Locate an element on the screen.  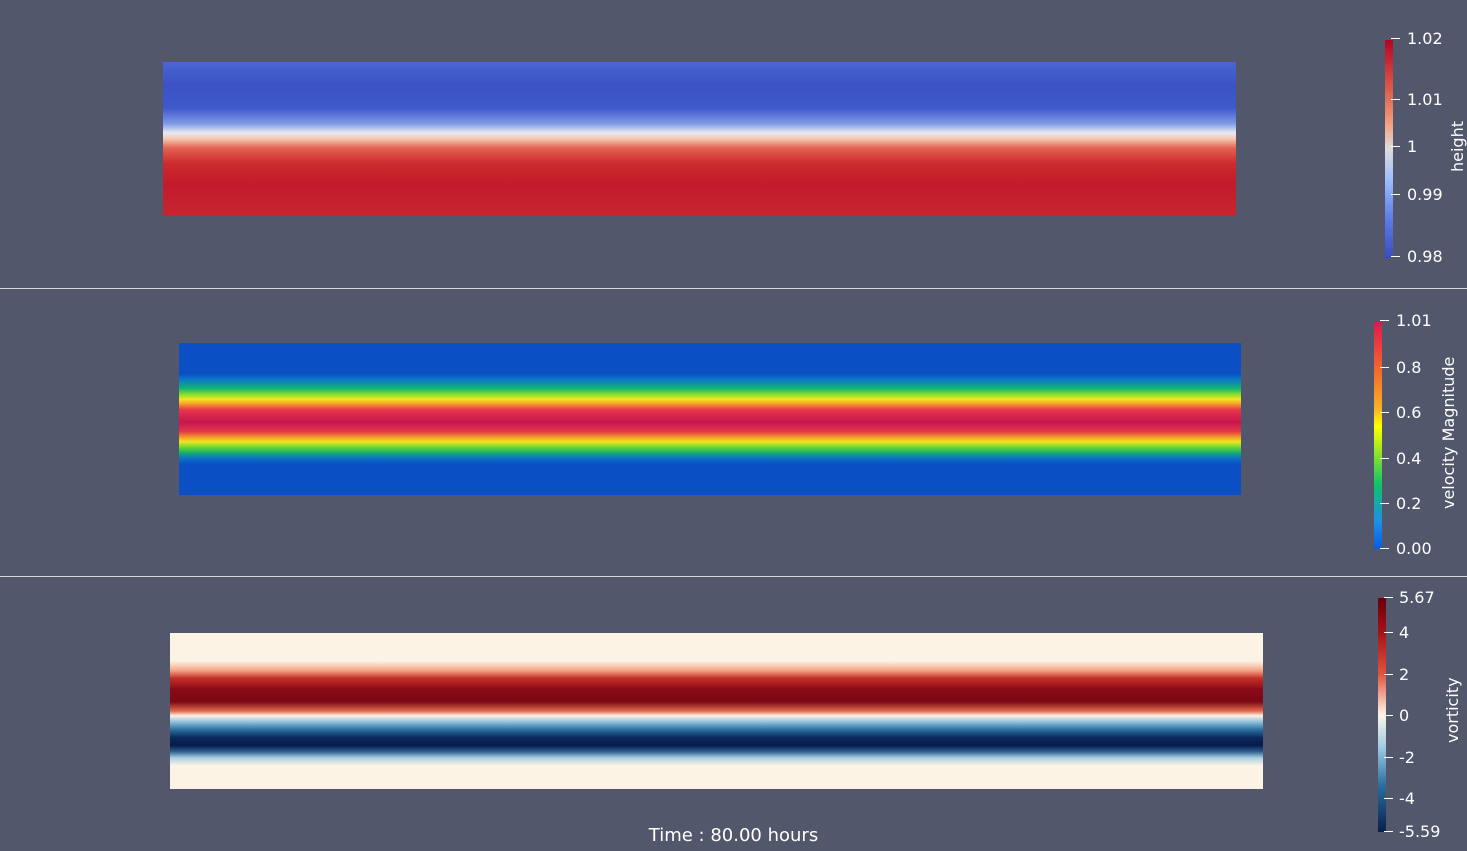
height-tick-label: 1 is located at coordinates (1412, 146).